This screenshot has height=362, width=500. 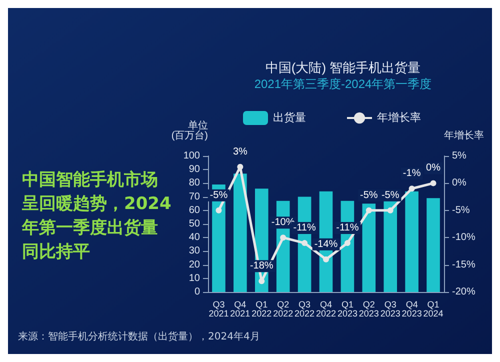 I want to click on x-tick-label: Q3 2023, so click(x=390, y=309).